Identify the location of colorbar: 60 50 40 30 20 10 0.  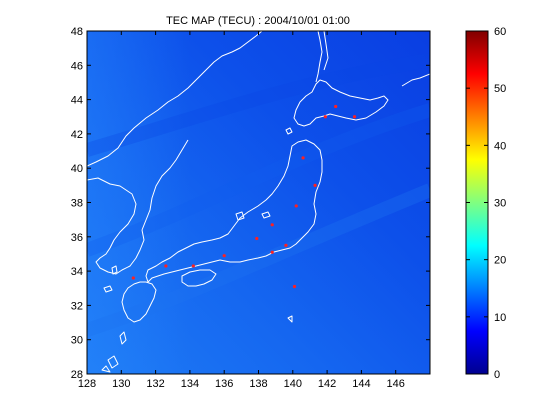
(485, 203).